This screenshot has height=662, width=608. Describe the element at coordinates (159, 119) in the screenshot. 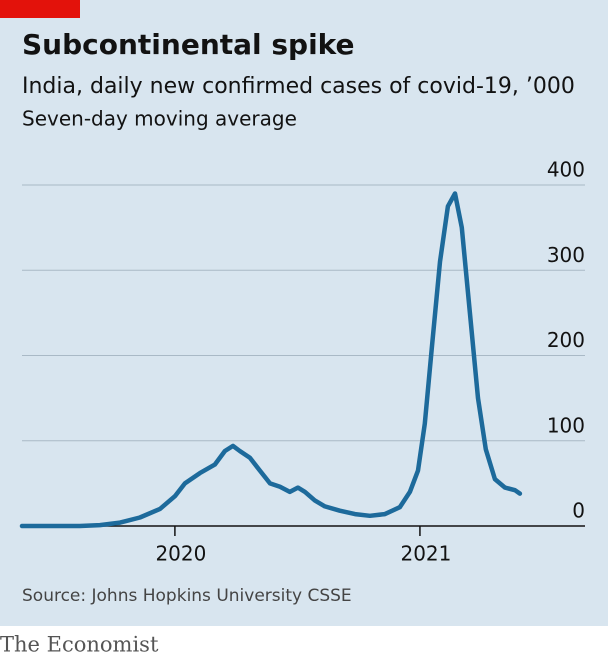

I see `chart-note: Seven-day moving average` at that location.